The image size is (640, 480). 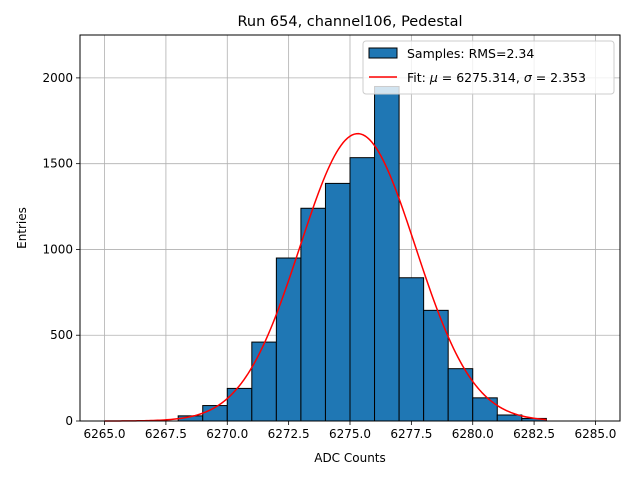 I want to click on y-axis-ticks: 0 500 1000 1500 2000, so click(x=61, y=249).